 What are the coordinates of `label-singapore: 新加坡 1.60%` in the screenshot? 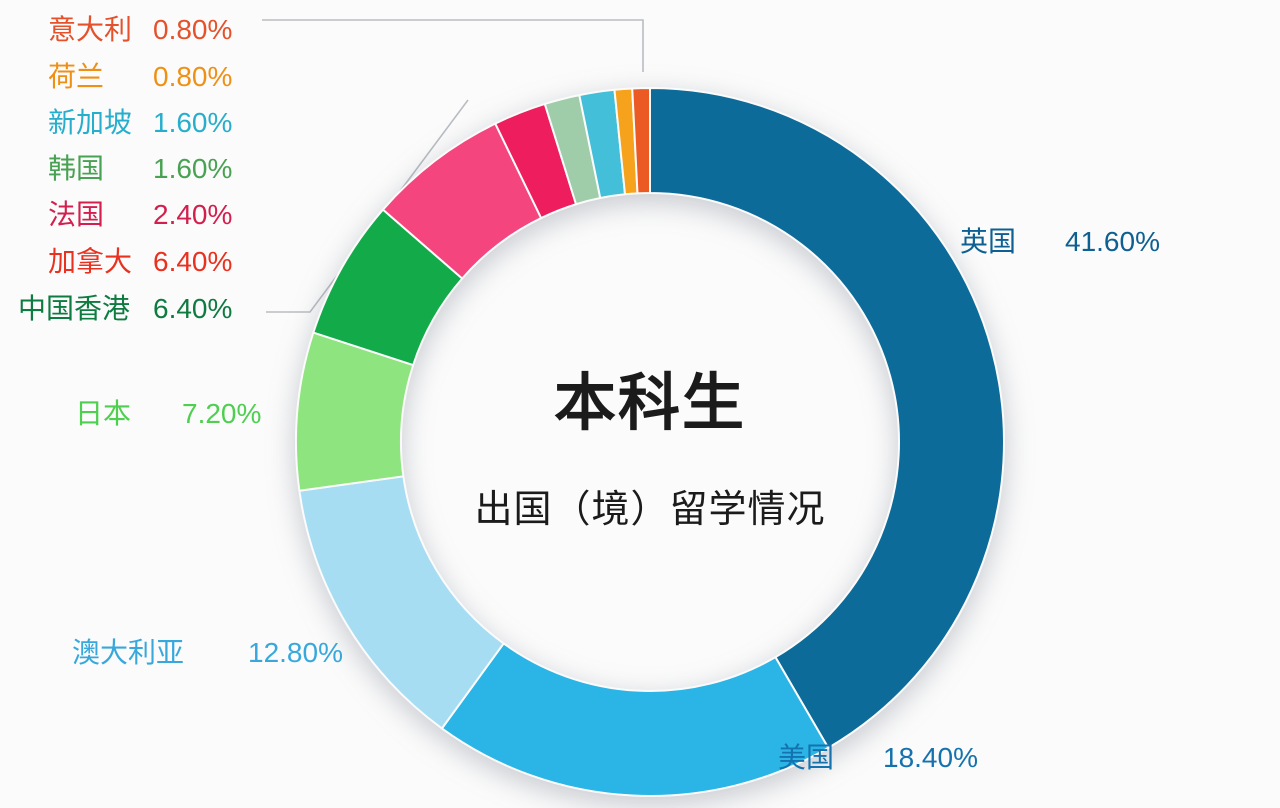 It's located at (140, 123).